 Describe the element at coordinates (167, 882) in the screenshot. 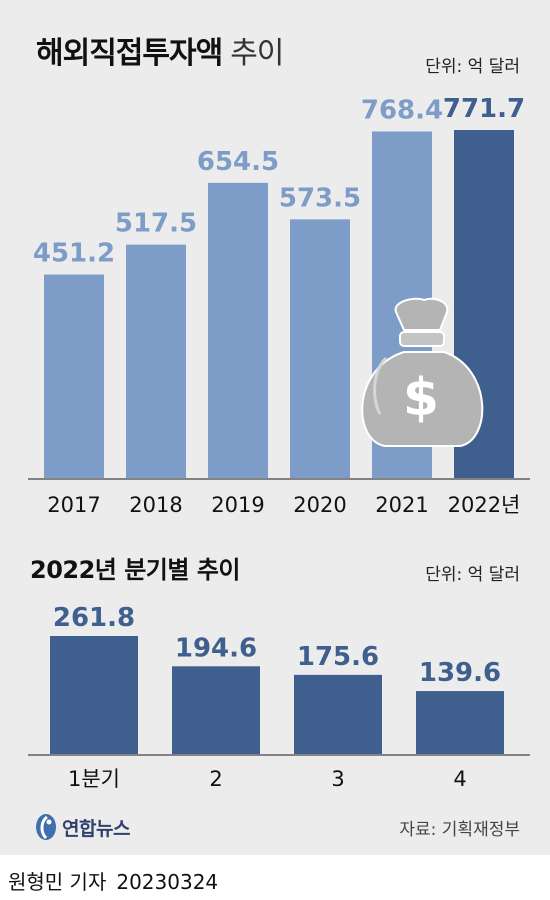

I see `byline-date: 20230324` at that location.